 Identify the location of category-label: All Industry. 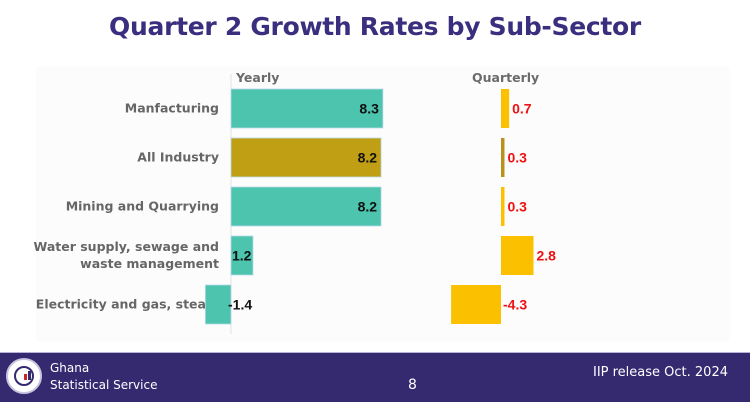
(178, 157).